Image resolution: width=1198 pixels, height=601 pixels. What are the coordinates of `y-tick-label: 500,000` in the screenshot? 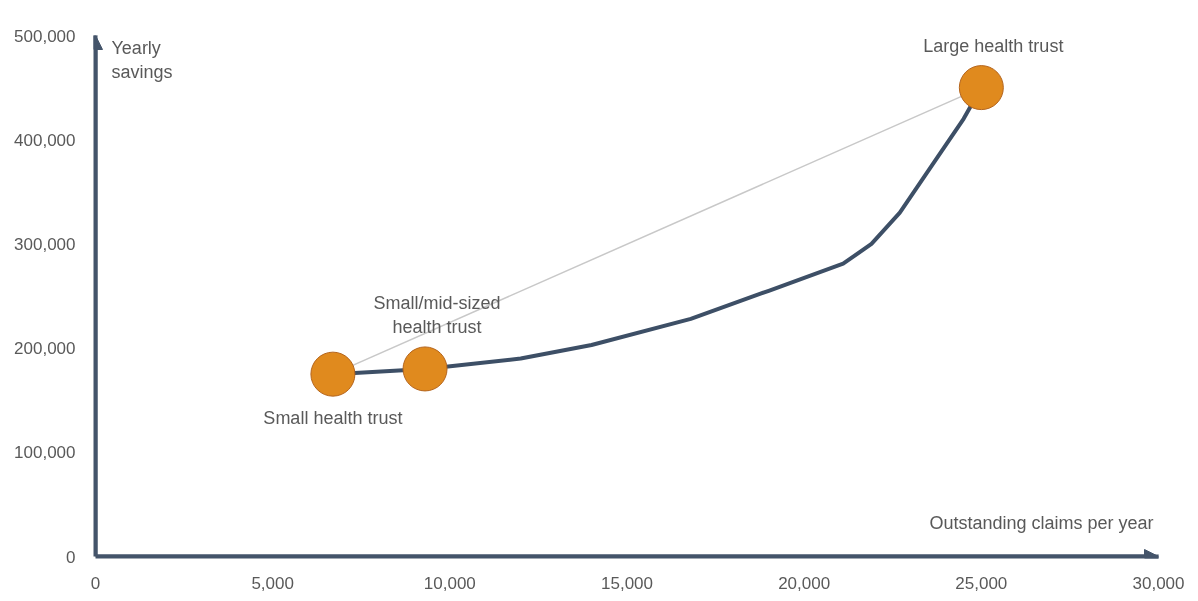 It's located at (45, 36).